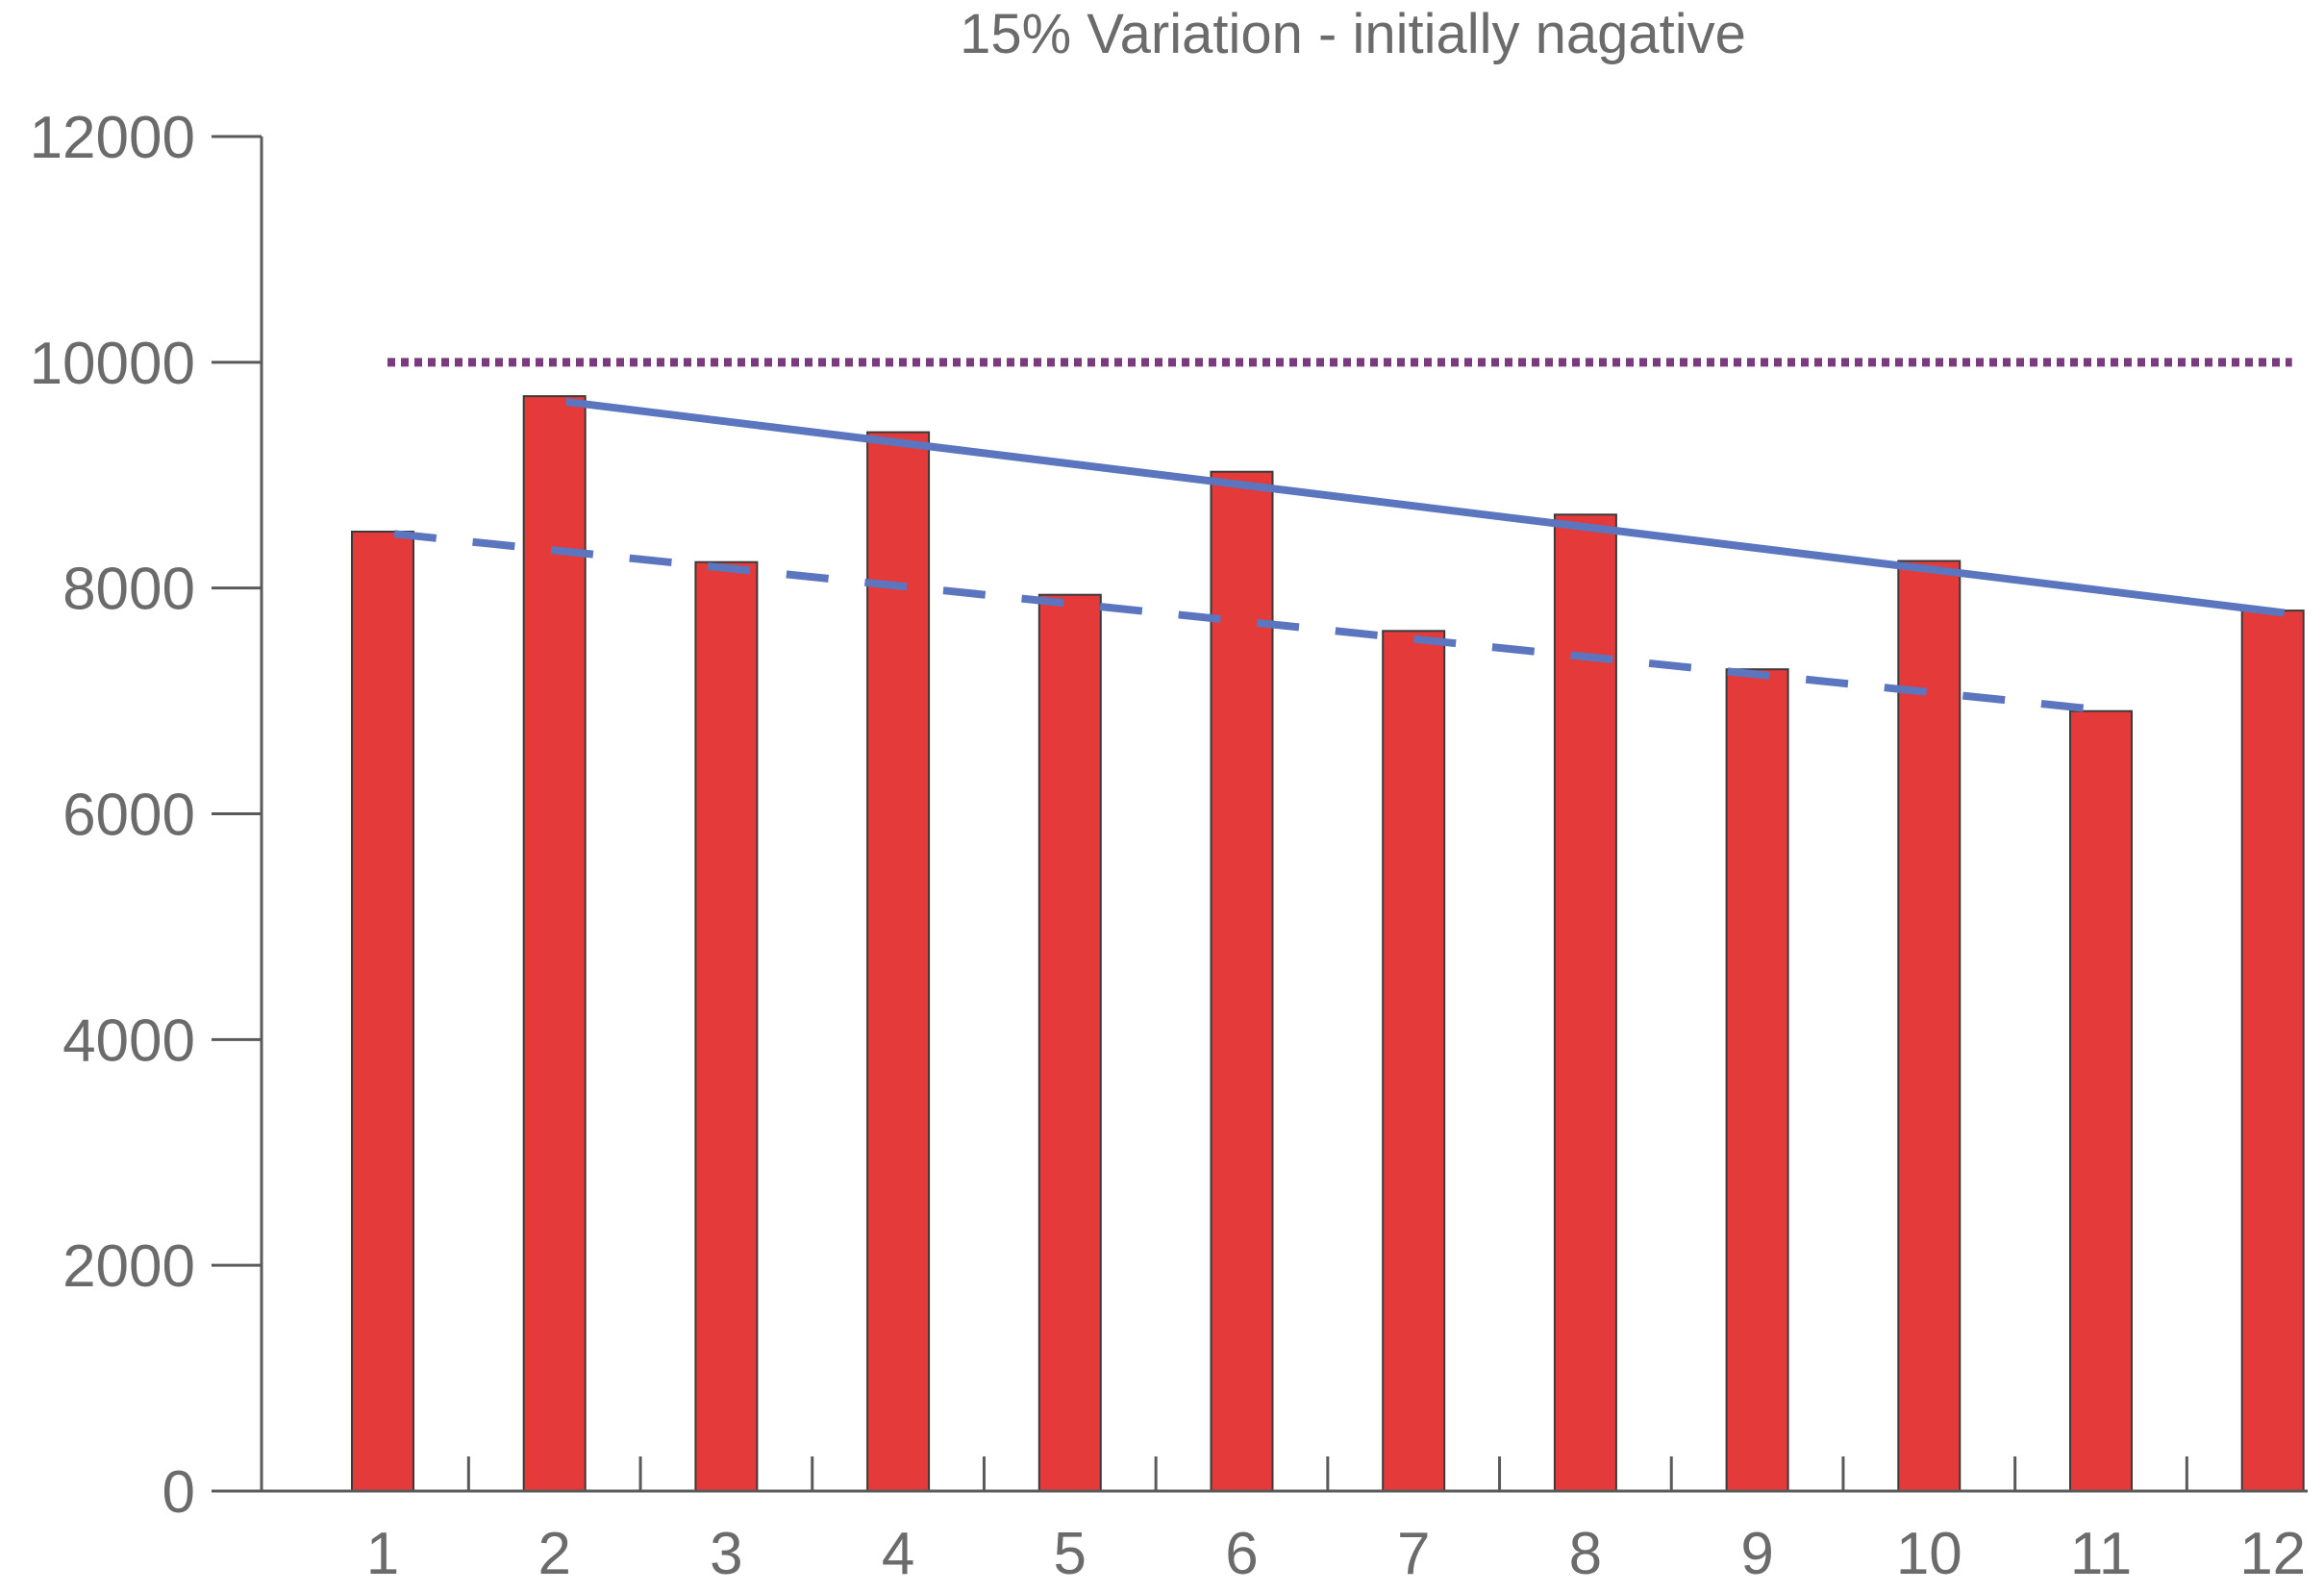  I want to click on x-tick-label: 3, so click(726, 1554).